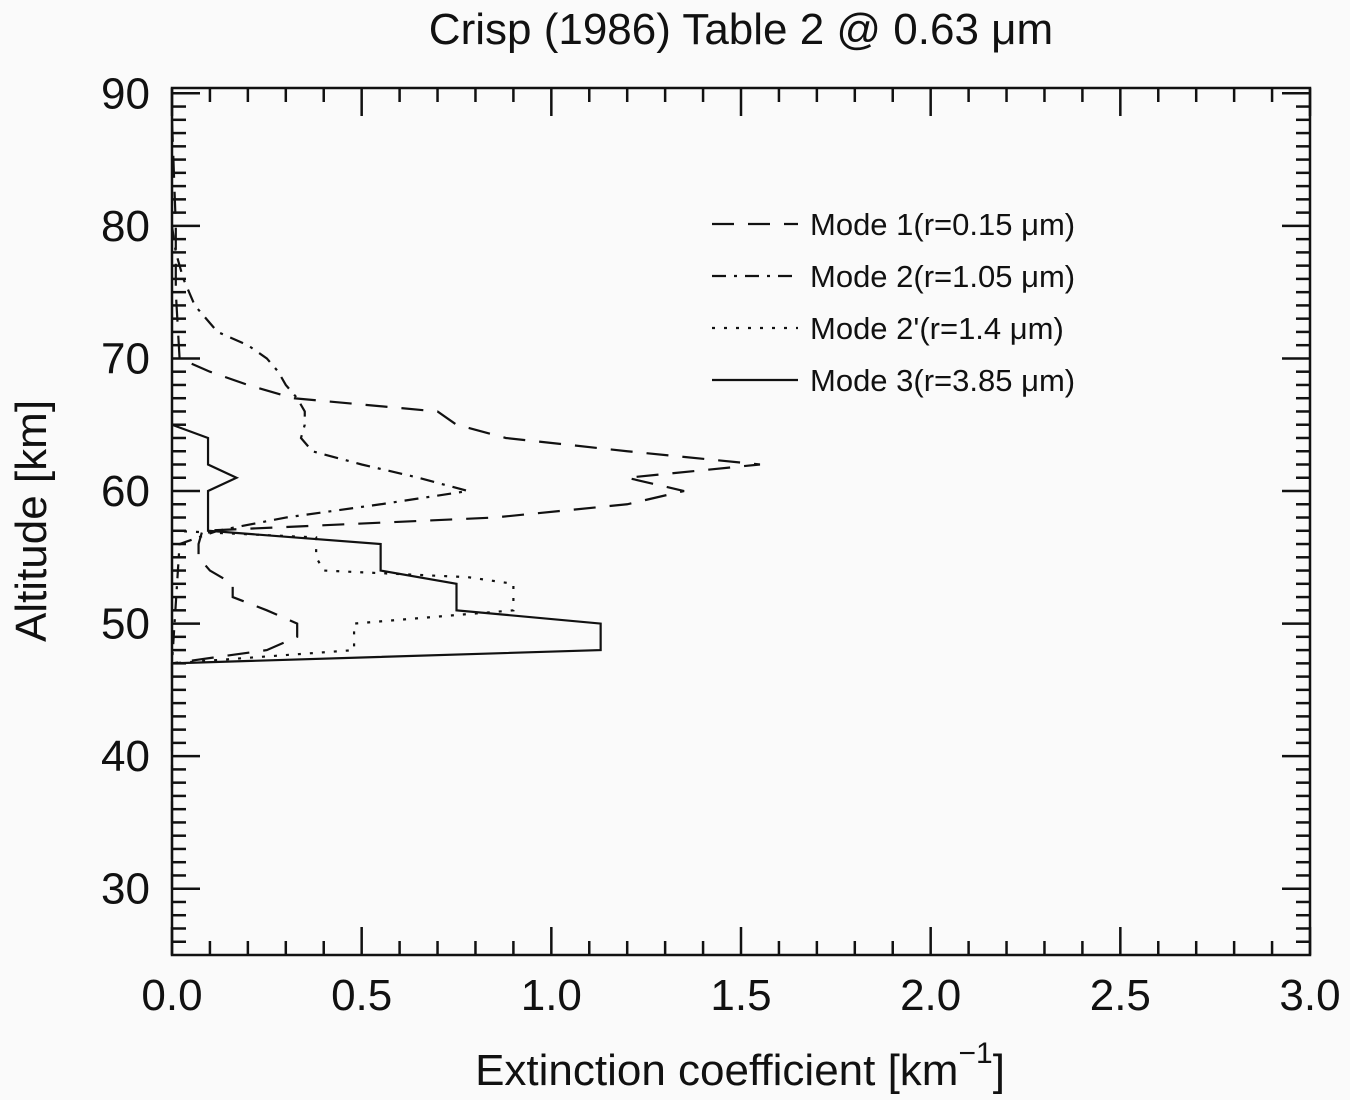  Describe the element at coordinates (125, 226) in the screenshot. I see `y-tick-label: 80` at that location.